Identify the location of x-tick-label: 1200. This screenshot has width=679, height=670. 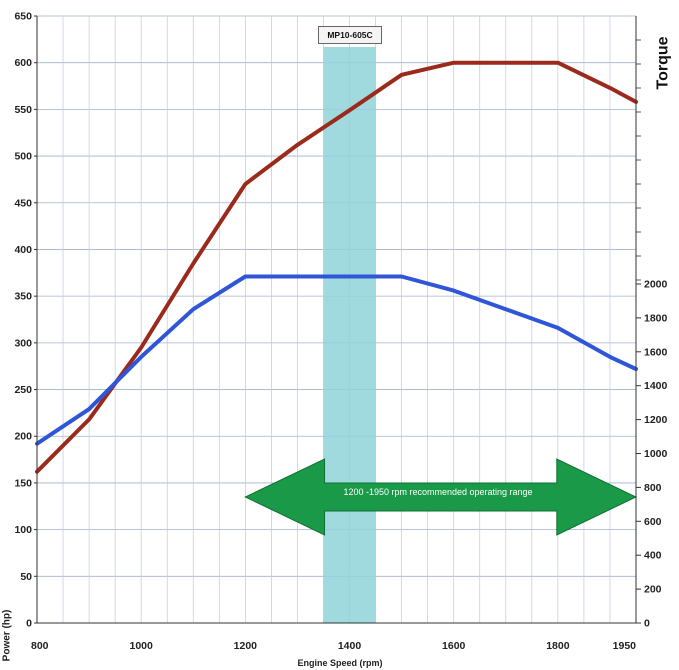
(246, 646).